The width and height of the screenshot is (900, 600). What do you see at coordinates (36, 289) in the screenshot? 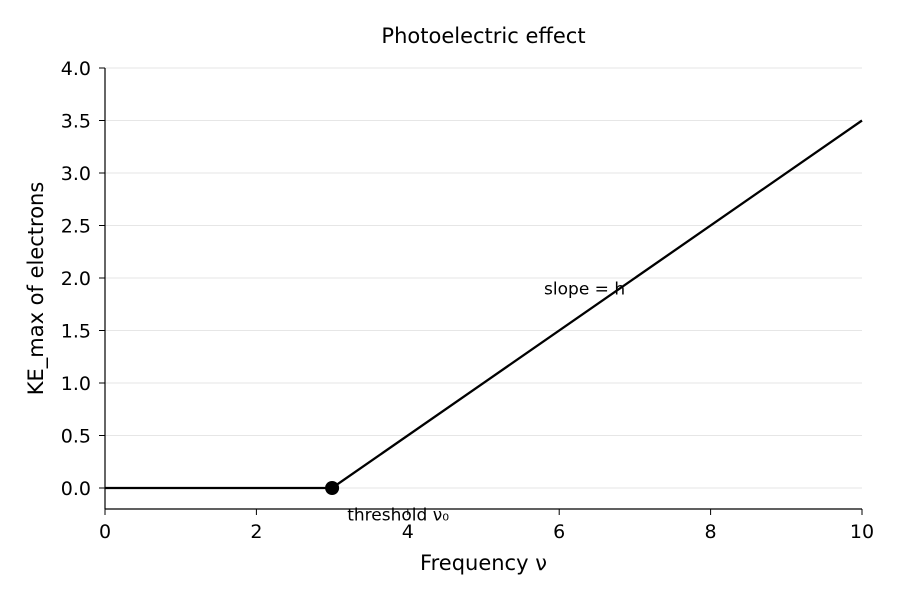
I see `y-axis-title: KE_max of electrons` at bounding box center [36, 289].